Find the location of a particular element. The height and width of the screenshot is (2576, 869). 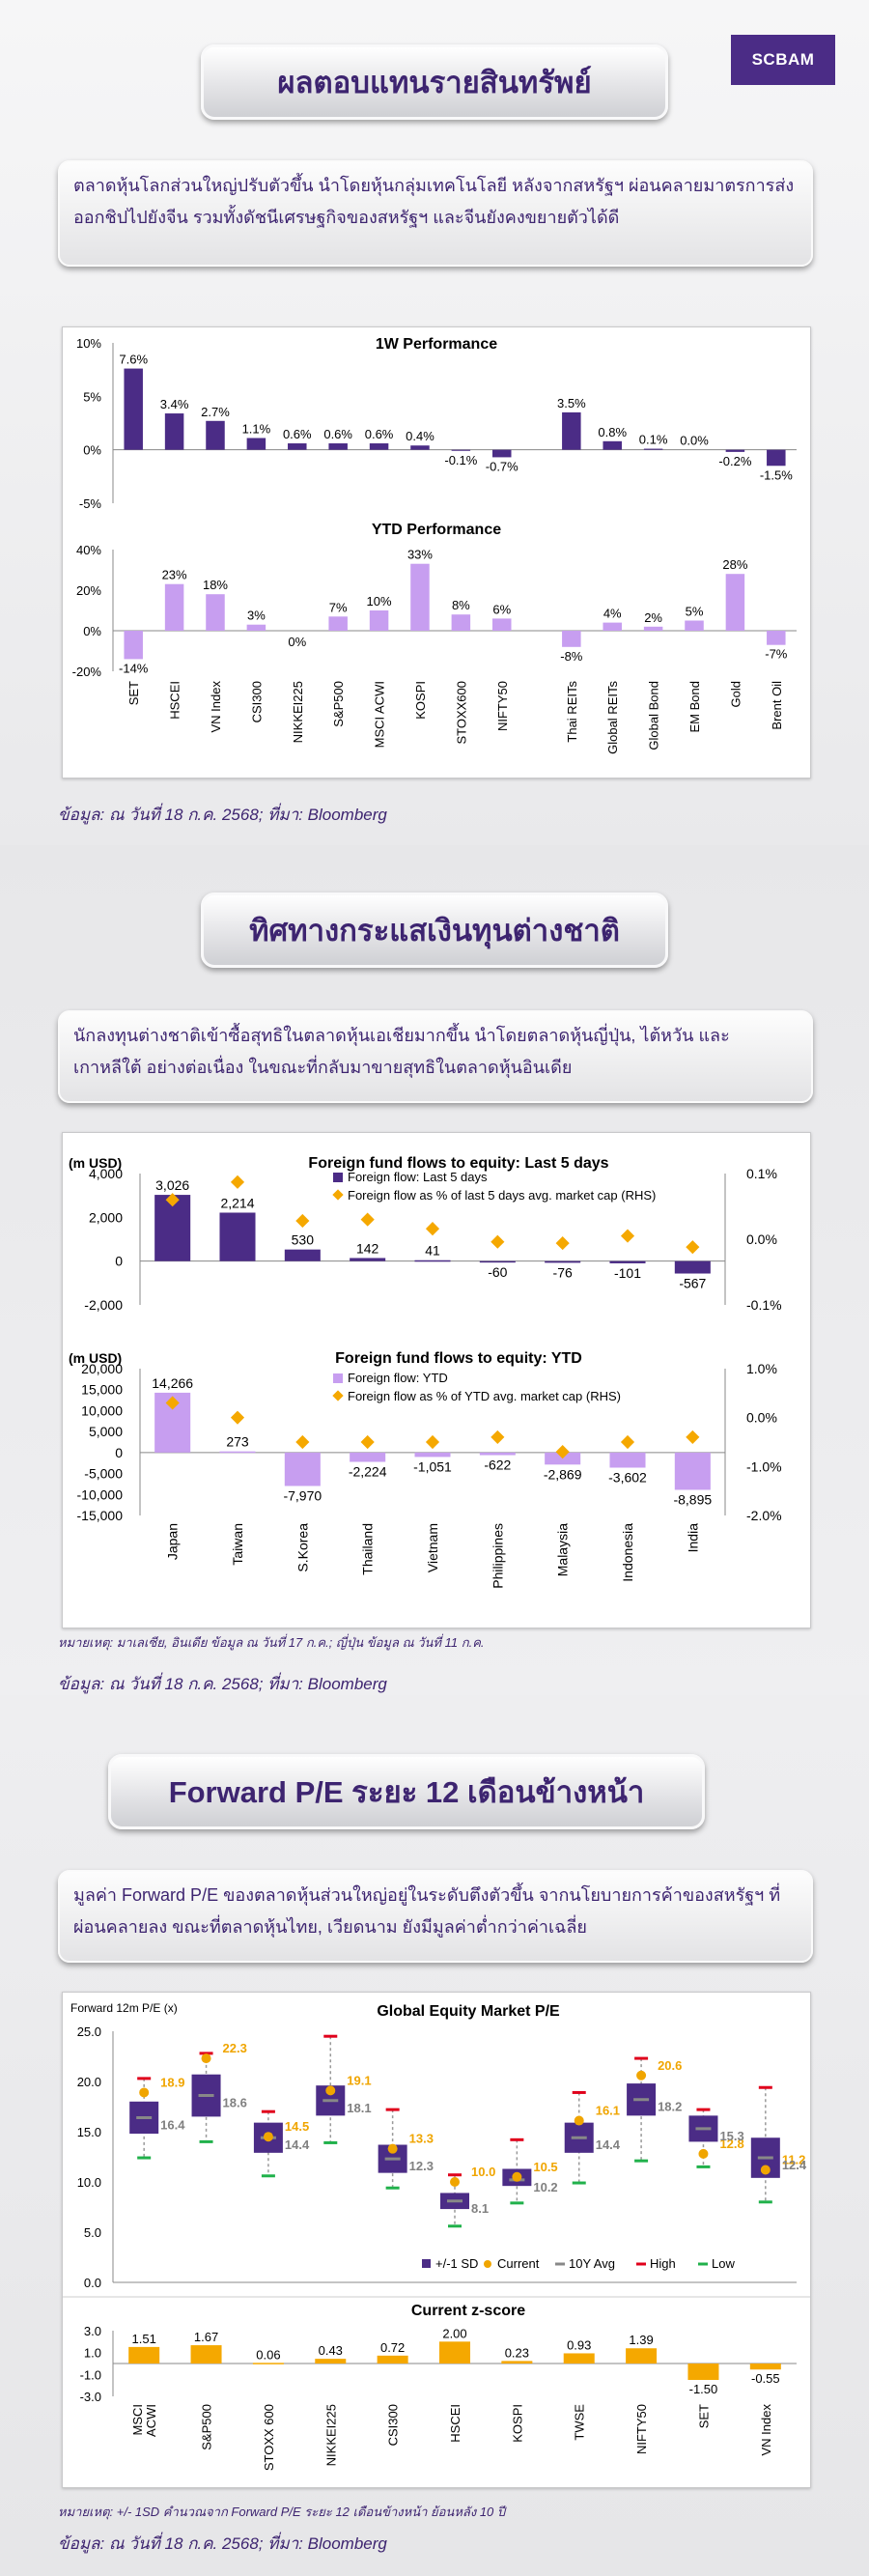

y-axis-label-pe: Forward 12m P/E (x) is located at coordinates (124, 2008).